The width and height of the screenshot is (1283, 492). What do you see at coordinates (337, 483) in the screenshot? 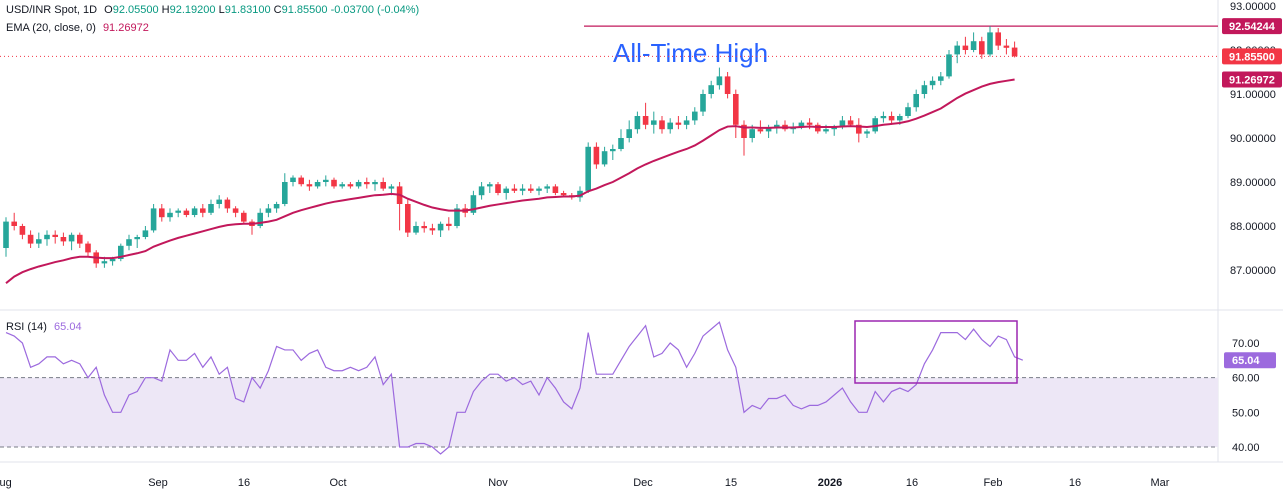
I see `time-axis-label: Oct` at bounding box center [337, 483].